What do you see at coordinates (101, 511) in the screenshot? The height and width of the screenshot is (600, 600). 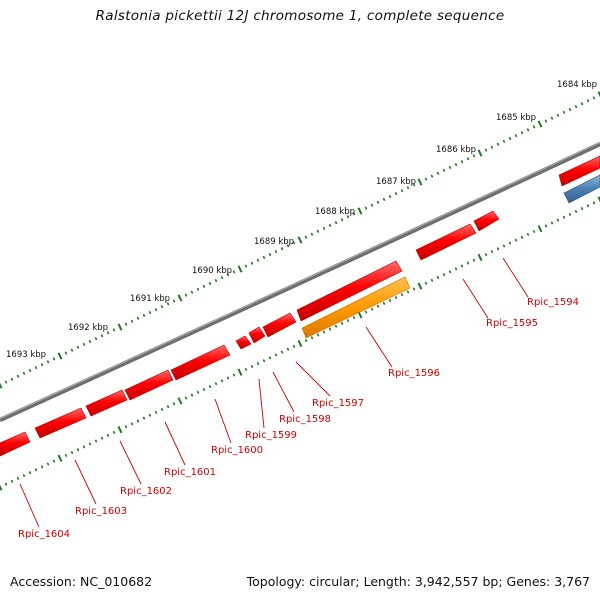 I see `gene-label-rpic-1603: Rpic_1603` at bounding box center [101, 511].